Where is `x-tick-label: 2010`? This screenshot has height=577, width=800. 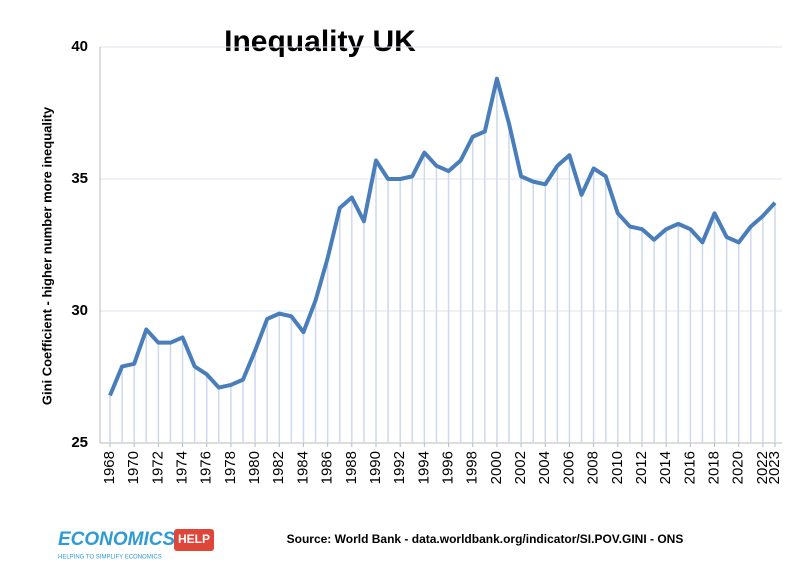 x-tick-label: 2010 is located at coordinates (617, 467).